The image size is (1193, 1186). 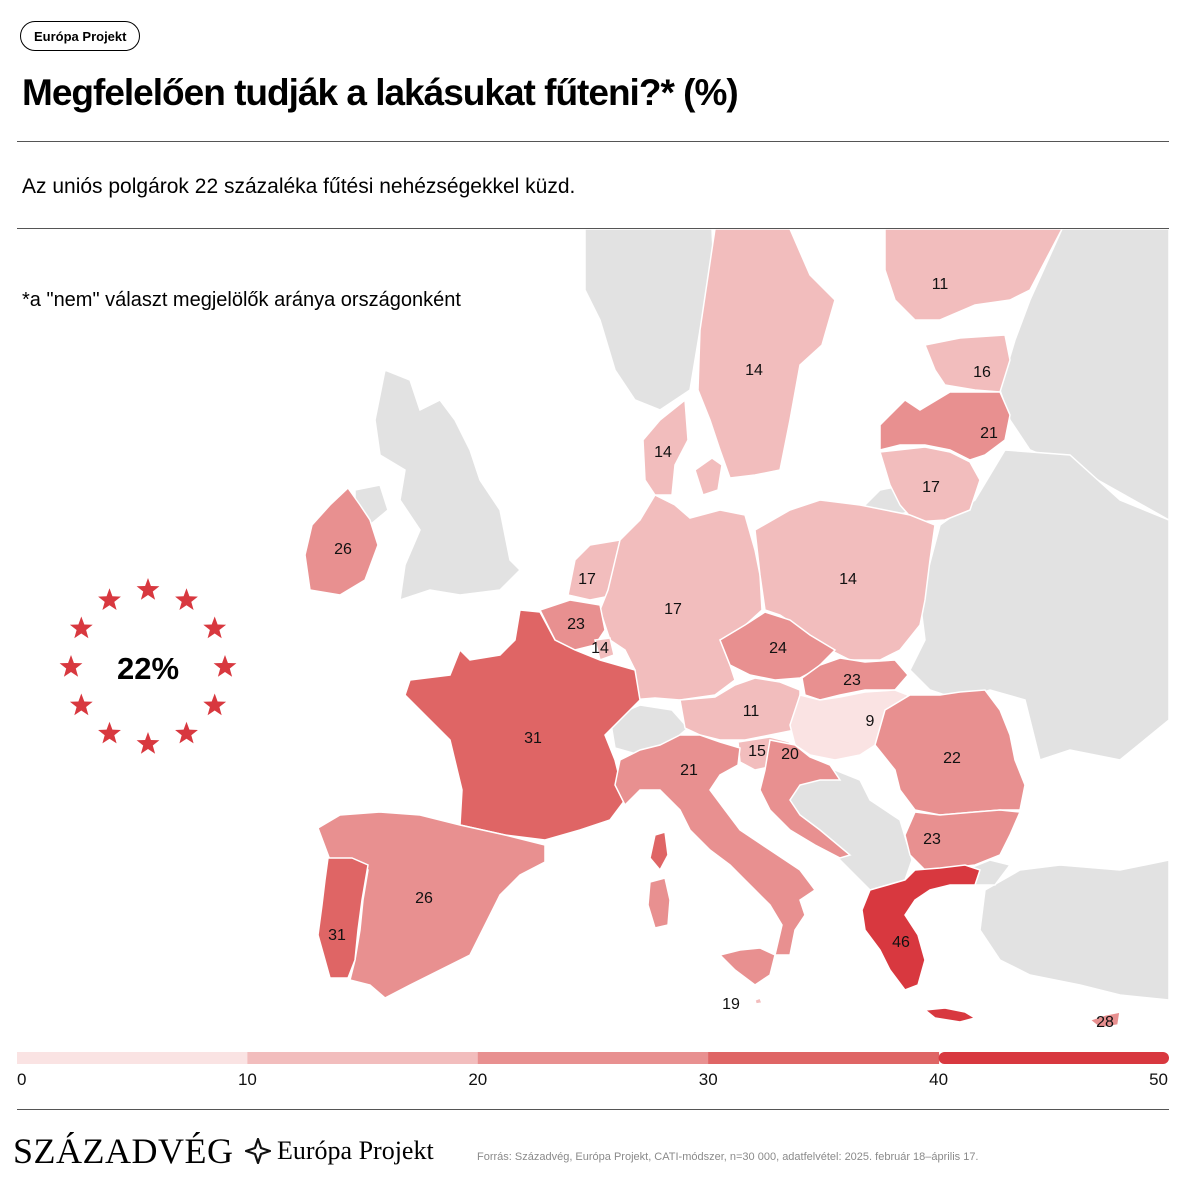 What do you see at coordinates (708, 476) in the screenshot?
I see `gotland` at bounding box center [708, 476].